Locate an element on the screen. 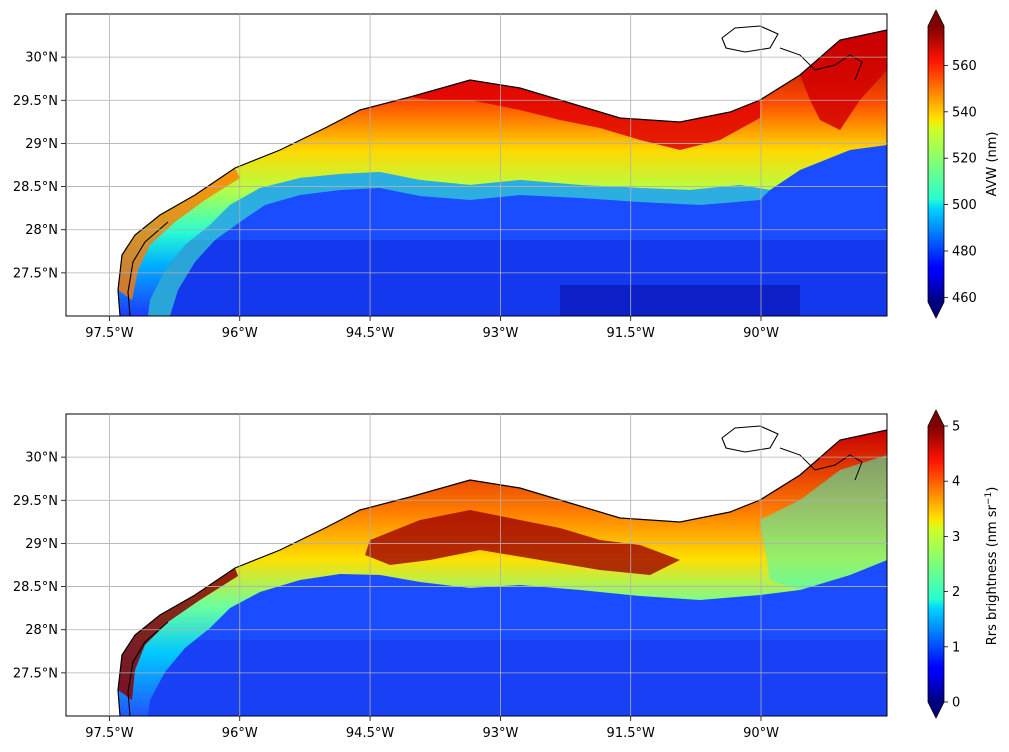 This screenshot has height=752, width=1009. brightness-colorbar-label-superscript: −1 is located at coordinates (989, 498).